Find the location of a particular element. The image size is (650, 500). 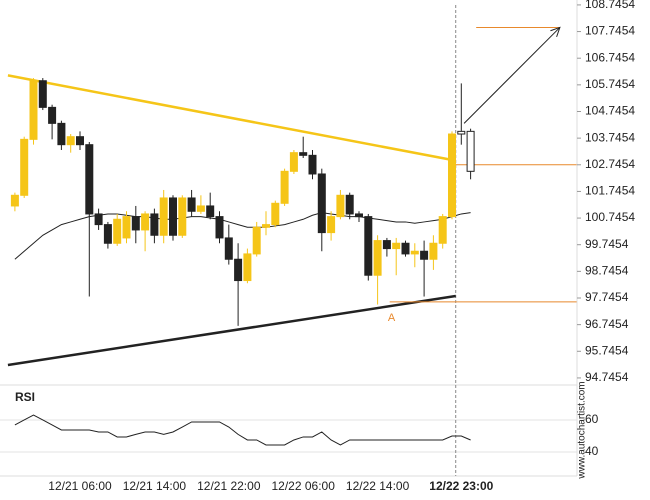

rsi-line is located at coordinates (242, 430).